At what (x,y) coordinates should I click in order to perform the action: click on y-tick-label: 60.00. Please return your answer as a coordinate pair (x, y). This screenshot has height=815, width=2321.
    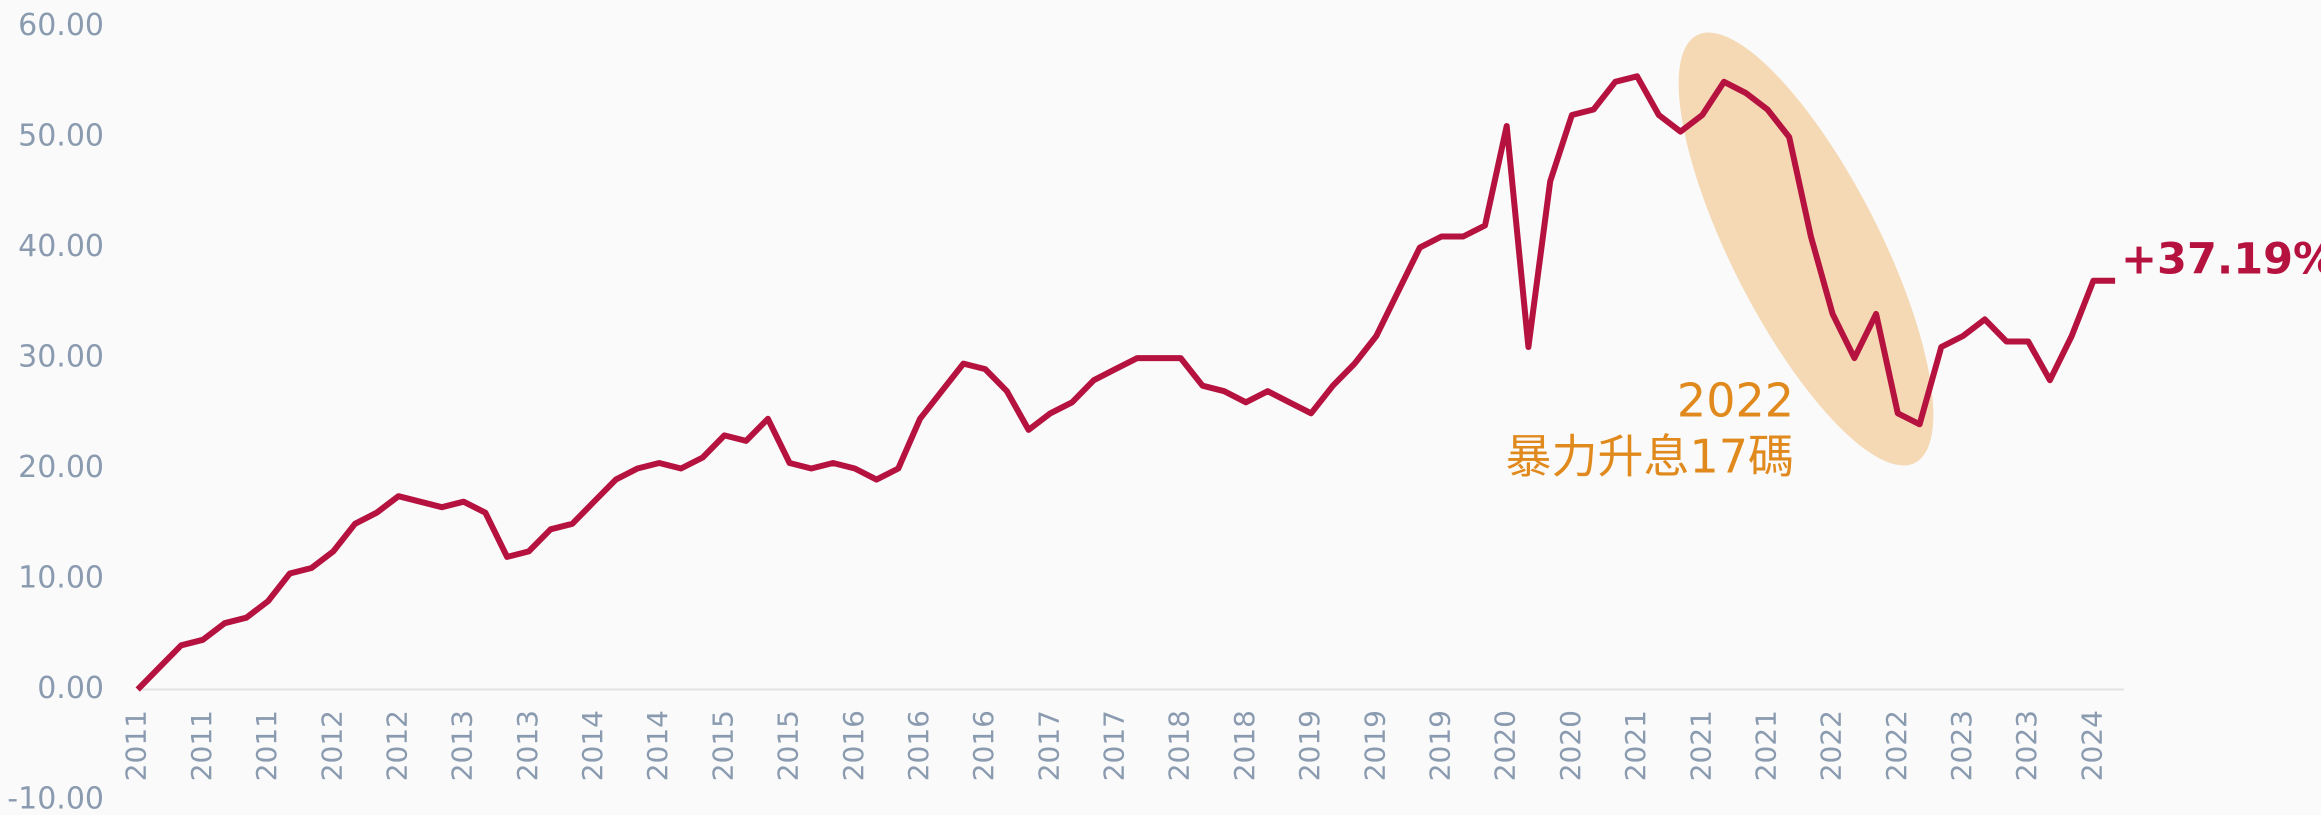
    Looking at the image, I should click on (61, 25).